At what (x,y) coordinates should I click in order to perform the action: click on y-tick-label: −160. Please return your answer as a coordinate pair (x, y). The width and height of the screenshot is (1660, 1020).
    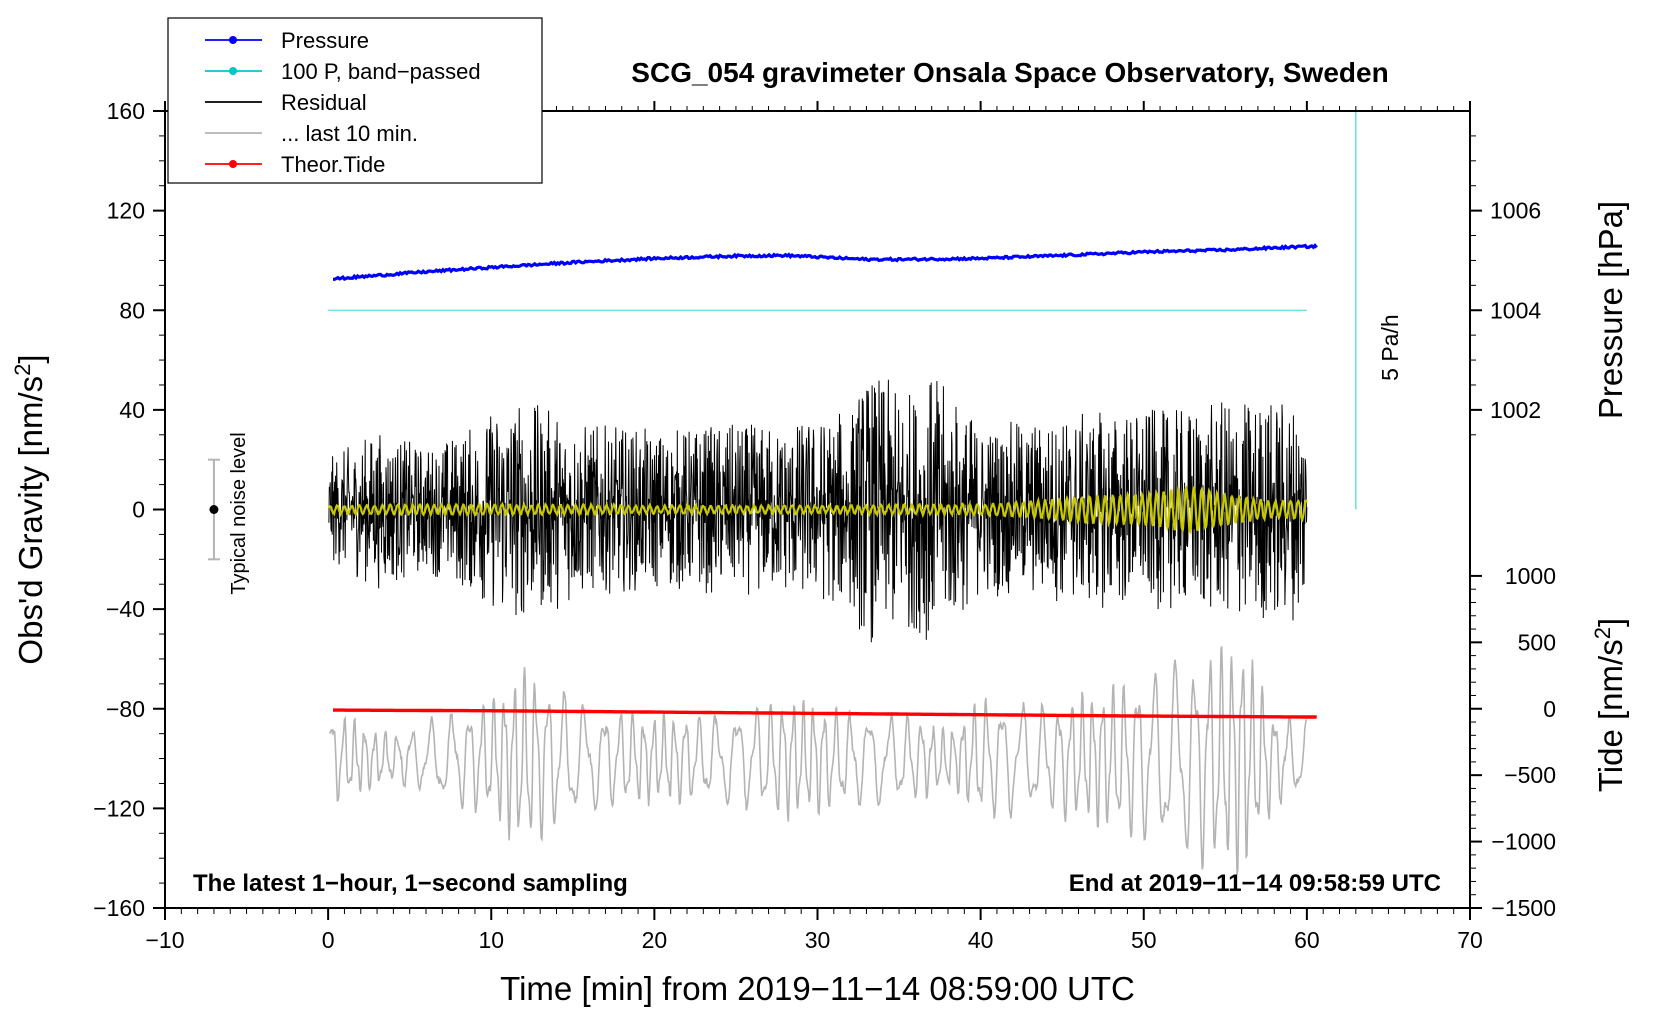
    Looking at the image, I should click on (119, 908).